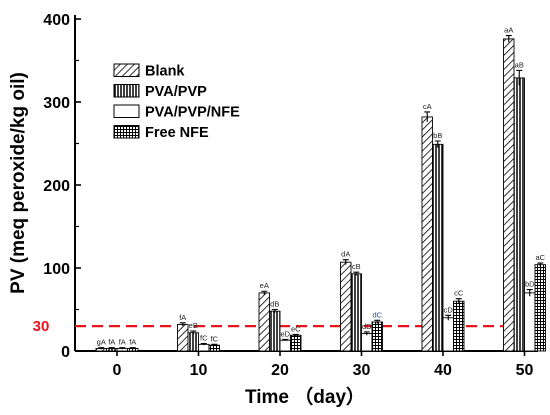  I want to click on bar-annotation: cA, so click(427, 106).